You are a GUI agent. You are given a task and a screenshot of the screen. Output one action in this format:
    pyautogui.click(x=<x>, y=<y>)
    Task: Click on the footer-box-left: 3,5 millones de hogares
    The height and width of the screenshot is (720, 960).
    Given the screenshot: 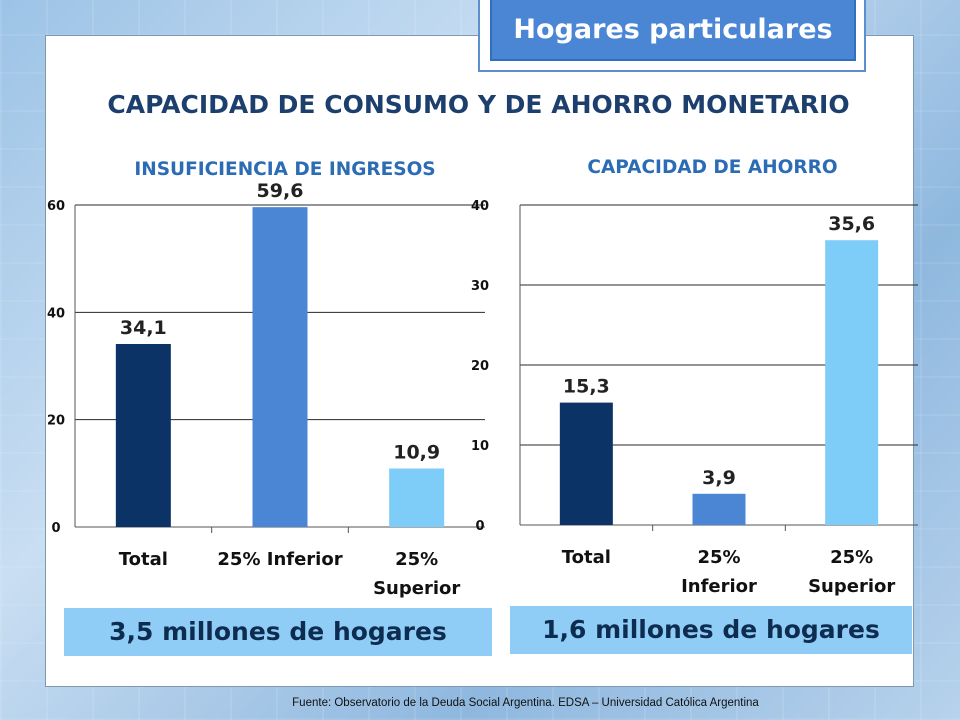 What is the action you would take?
    pyautogui.click(x=278, y=632)
    